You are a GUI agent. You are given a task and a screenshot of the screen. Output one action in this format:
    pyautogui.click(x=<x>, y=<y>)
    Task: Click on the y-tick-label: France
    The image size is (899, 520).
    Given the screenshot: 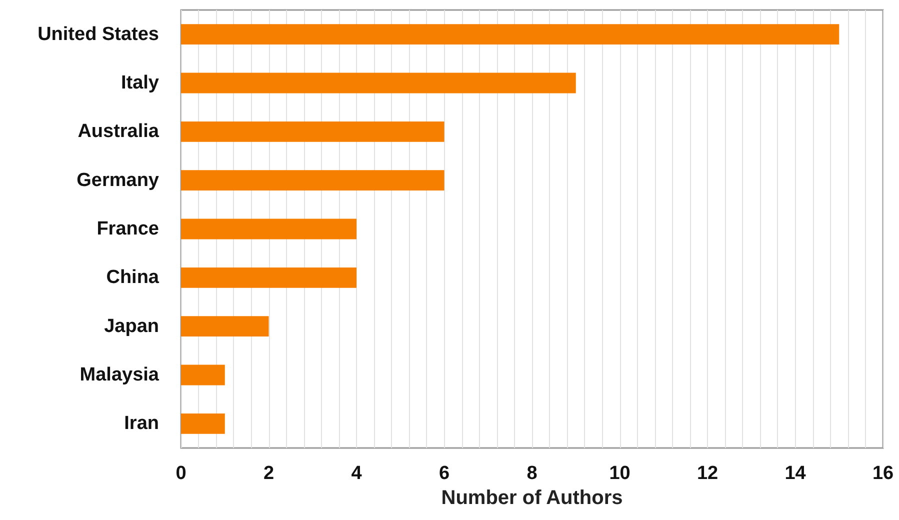 What is the action you would take?
    pyautogui.click(x=127, y=229)
    